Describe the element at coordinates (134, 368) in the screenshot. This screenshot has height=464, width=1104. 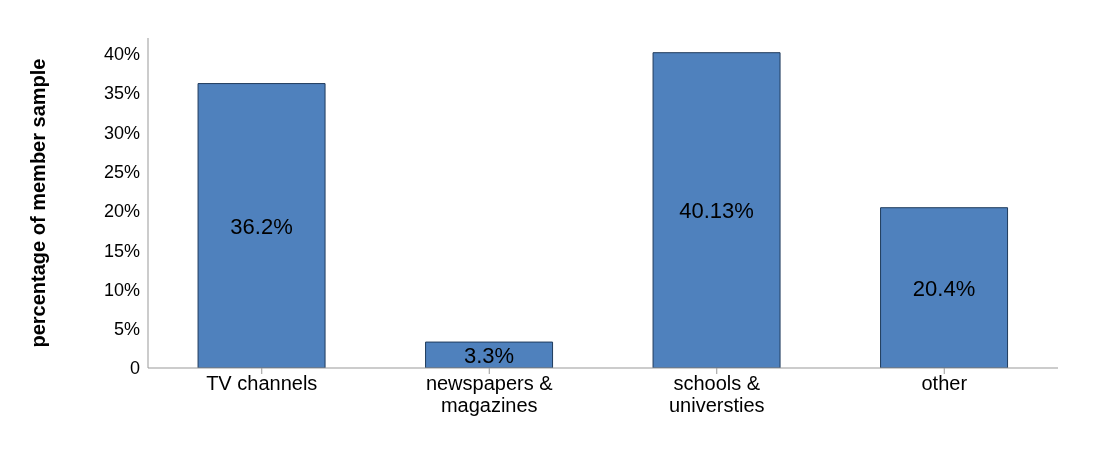
I see `y-tick-label: 0` at that location.